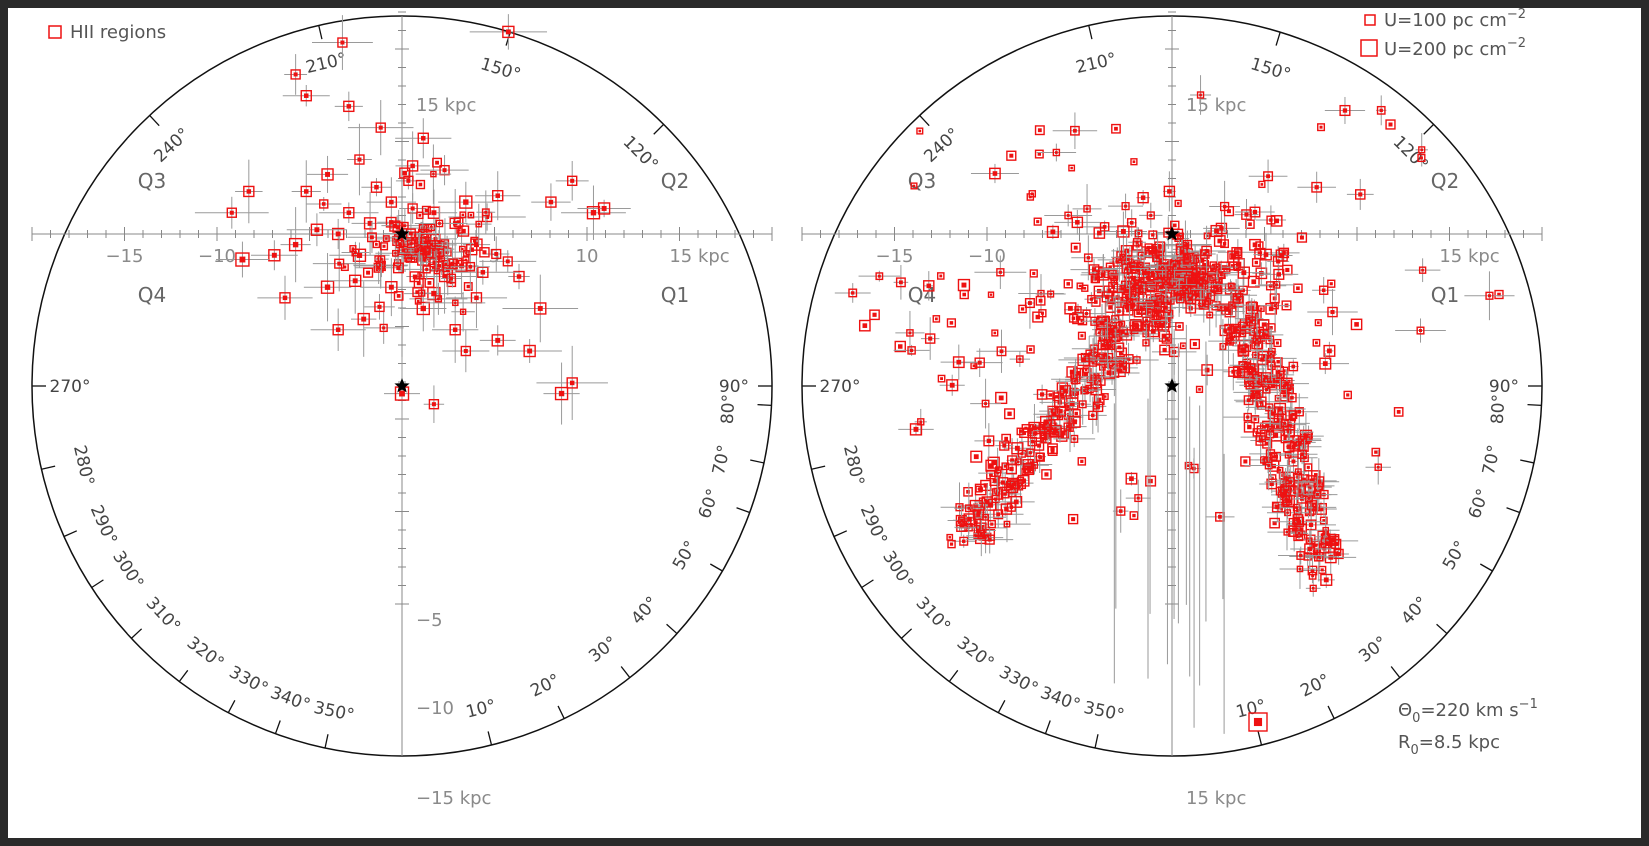  What do you see at coordinates (1445, 295) in the screenshot?
I see `quadrant-Q1: Q1` at bounding box center [1445, 295].